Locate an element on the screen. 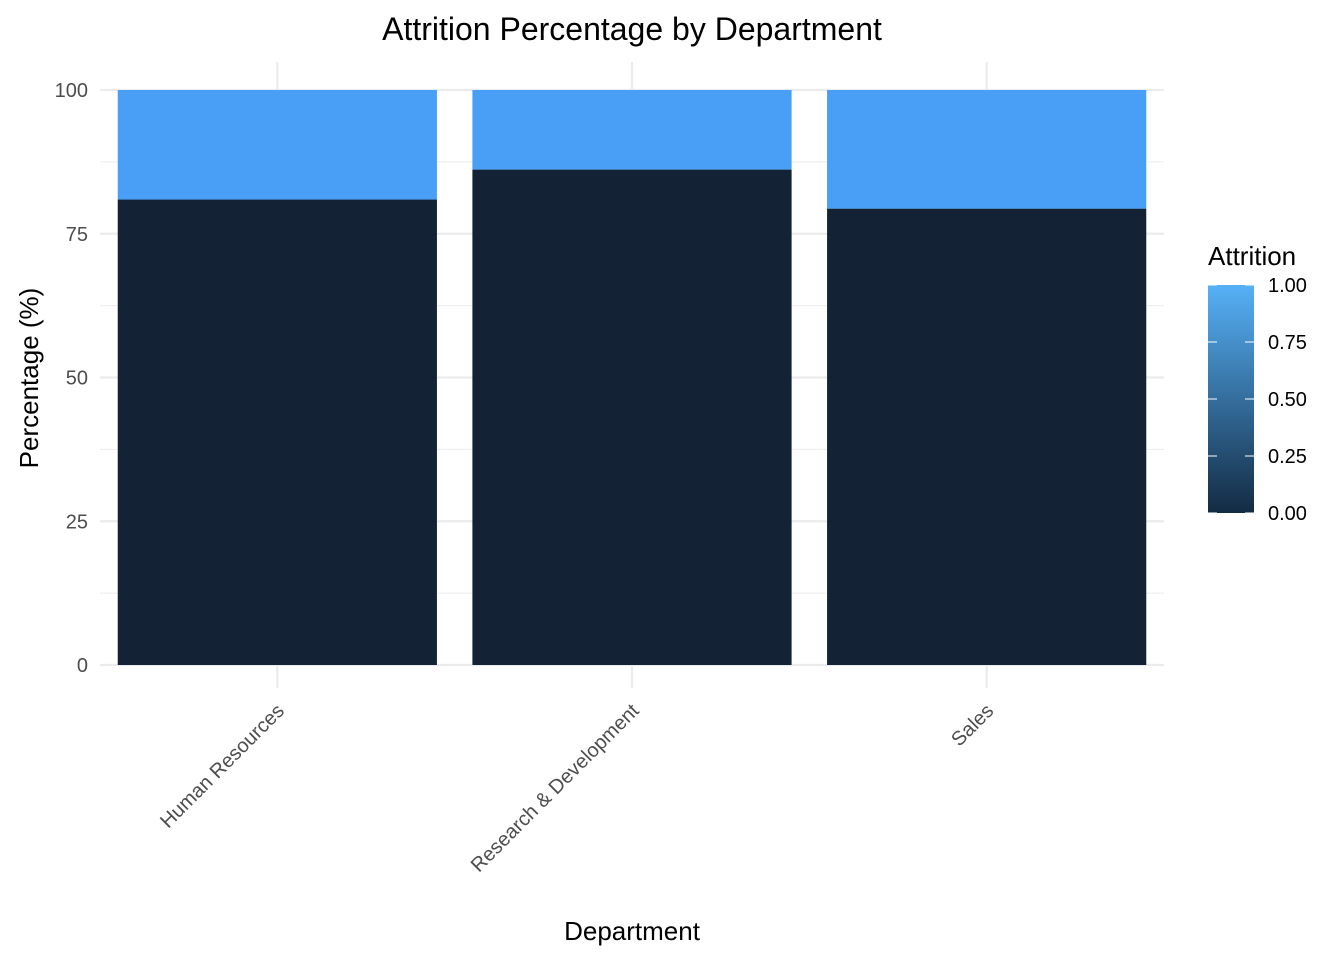 The image size is (1344, 960). x-tick-label: Research & Development is located at coordinates (555, 788).